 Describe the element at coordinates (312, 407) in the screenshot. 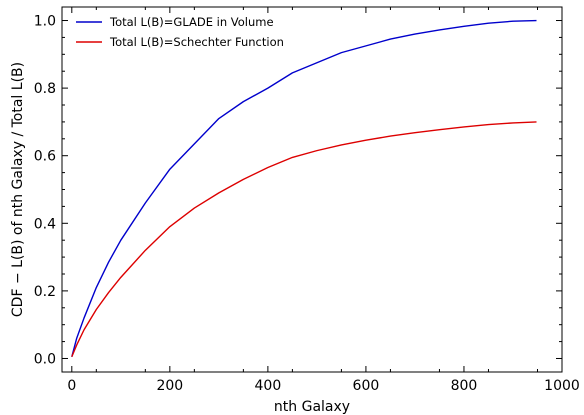

I see `x-axis-label: nth Galaxy` at that location.